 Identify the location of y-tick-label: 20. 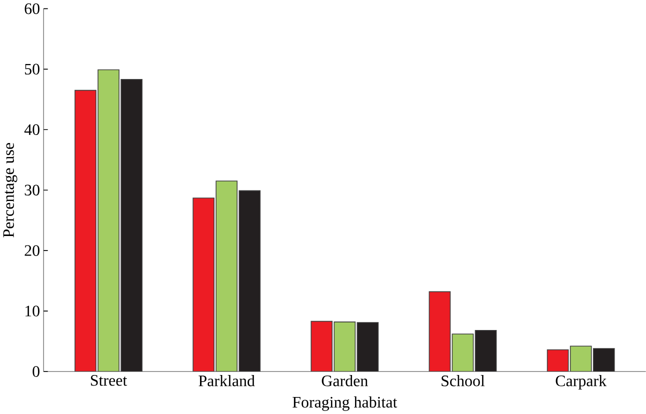
(32, 250).